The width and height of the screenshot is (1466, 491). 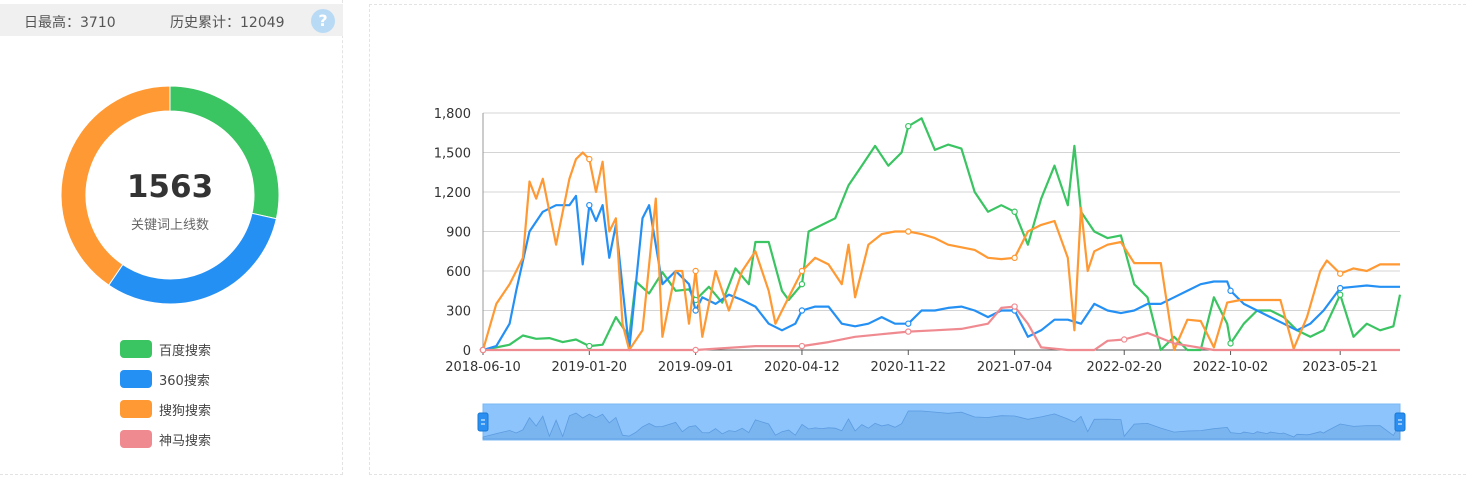 What do you see at coordinates (170, 187) in the screenshot?
I see `donut-center-value: 1563` at bounding box center [170, 187].